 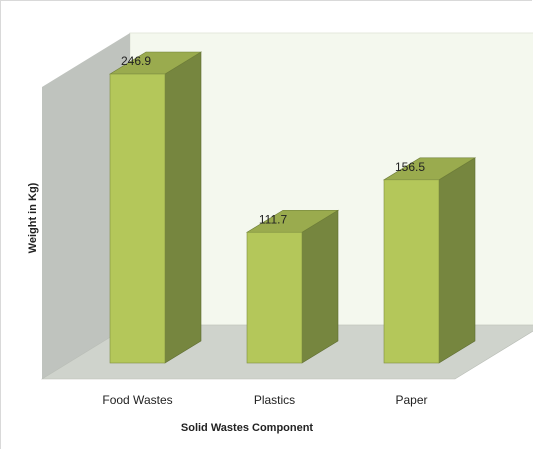 I want to click on bar-3: 156.5, so click(x=429, y=260).